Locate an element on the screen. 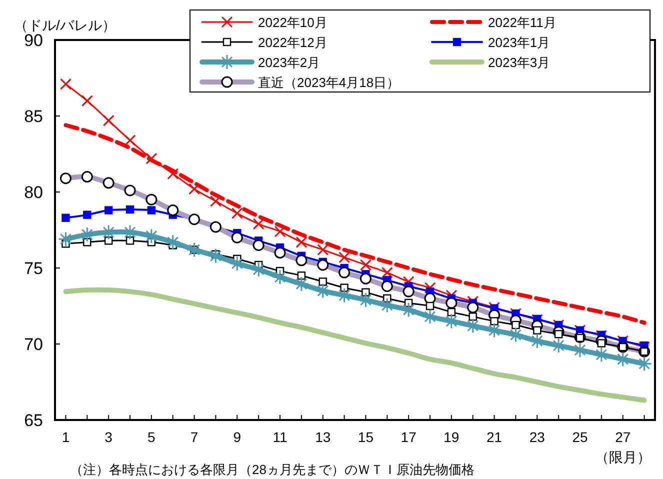  x-tick-label: 15 is located at coordinates (366, 437).